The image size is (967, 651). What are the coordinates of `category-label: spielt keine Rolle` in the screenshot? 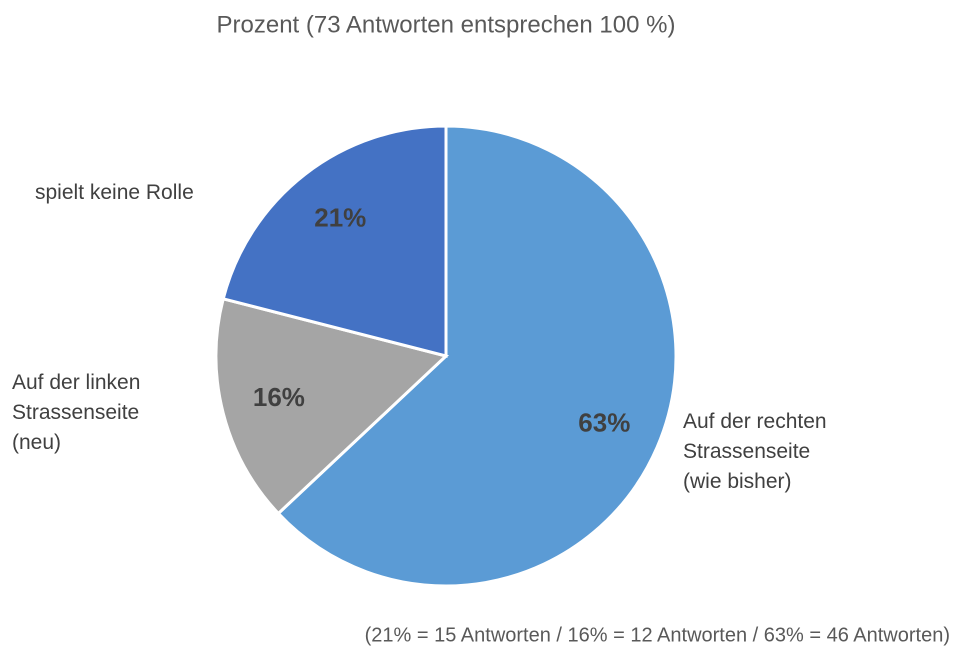 It's located at (114, 192).